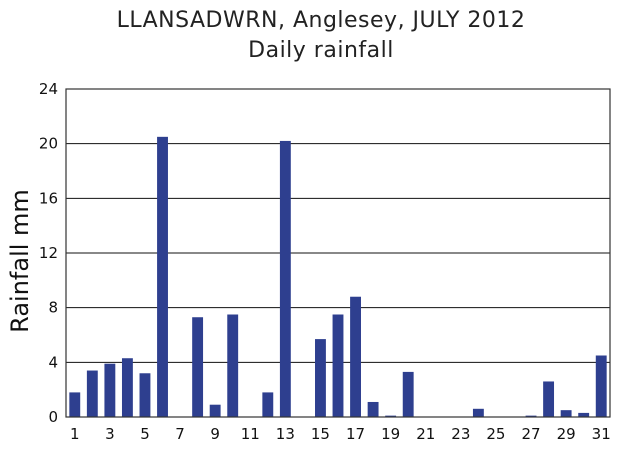 Image resolution: width=642 pixels, height=450 pixels. What do you see at coordinates (110, 434) in the screenshot?
I see `x-tick-label: 3` at bounding box center [110, 434].